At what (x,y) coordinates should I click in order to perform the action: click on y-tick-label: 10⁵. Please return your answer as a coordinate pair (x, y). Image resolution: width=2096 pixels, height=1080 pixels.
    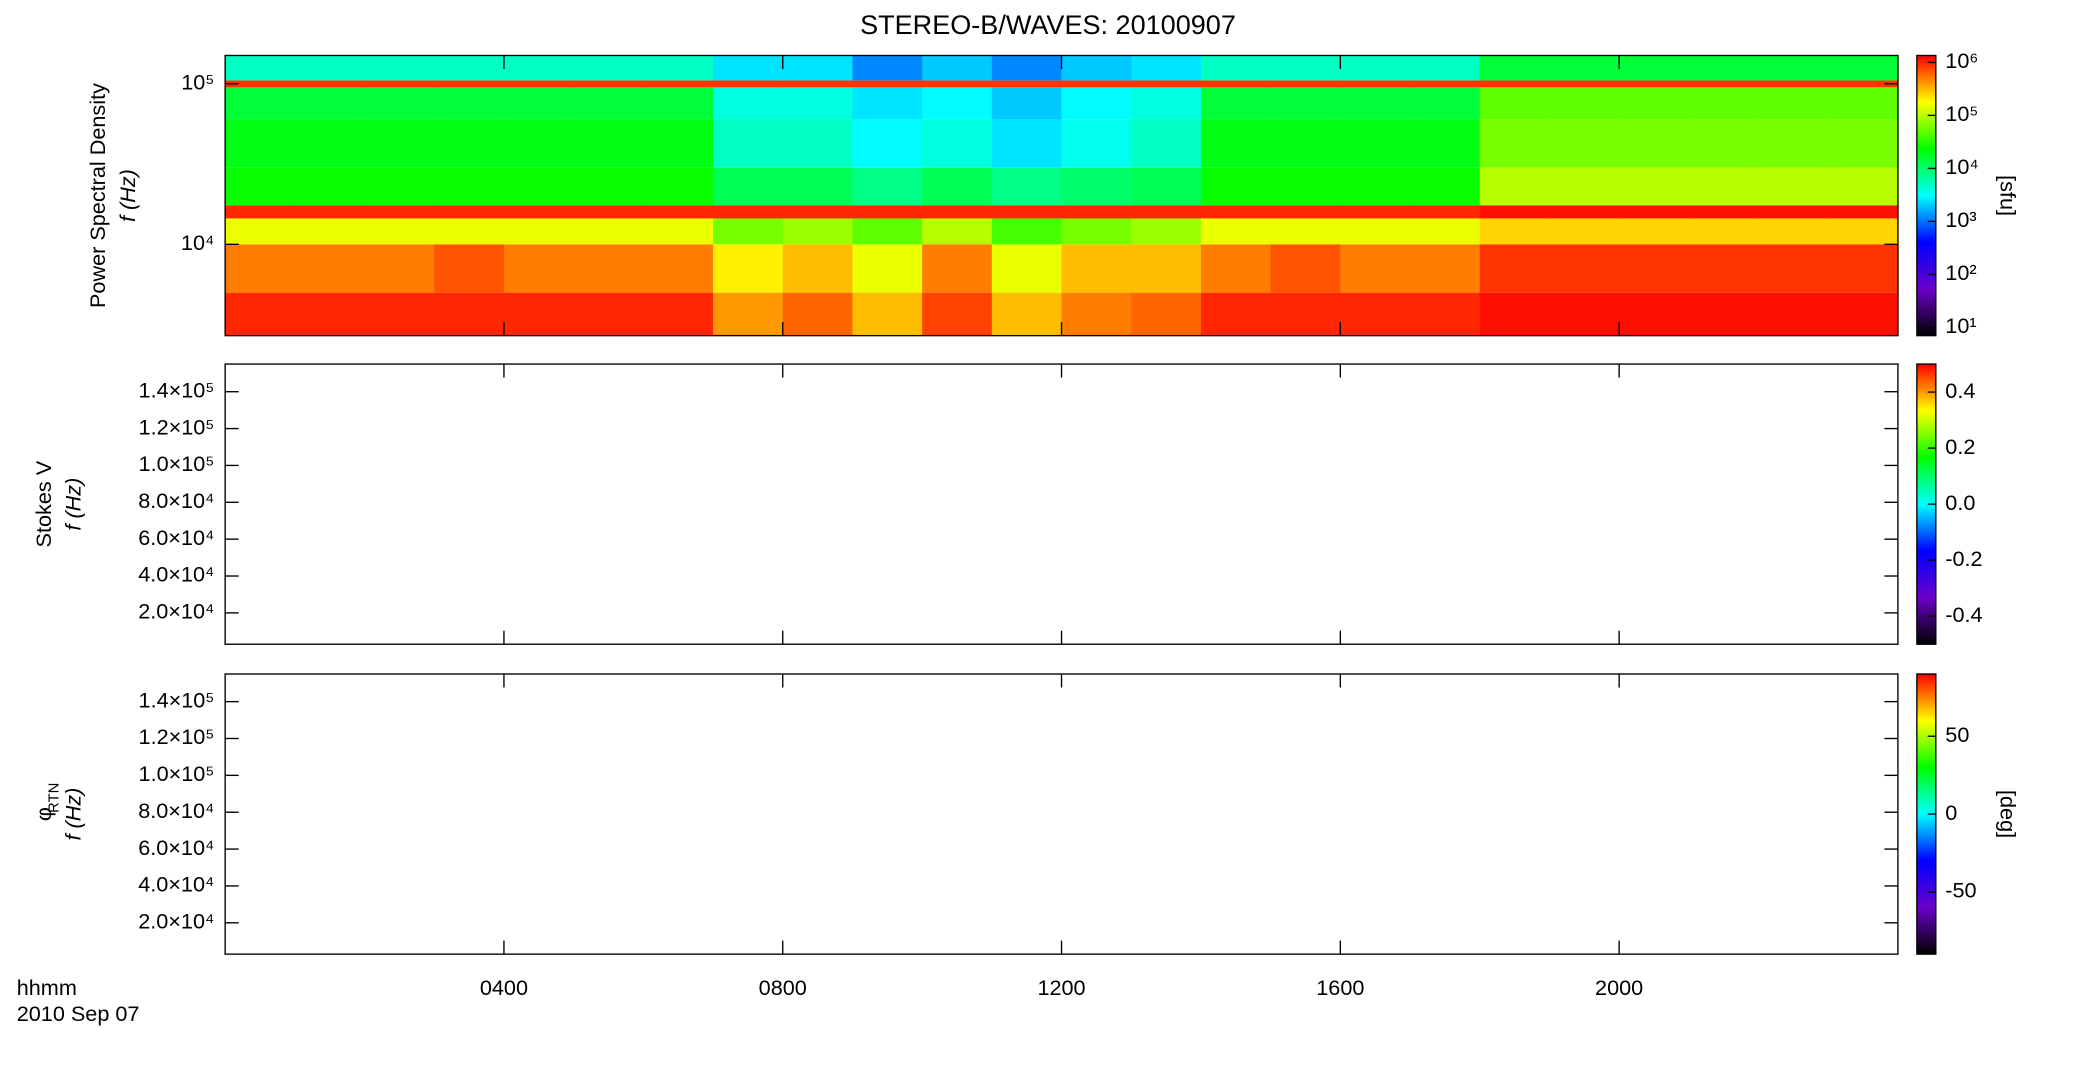
    Looking at the image, I should click on (197, 81).